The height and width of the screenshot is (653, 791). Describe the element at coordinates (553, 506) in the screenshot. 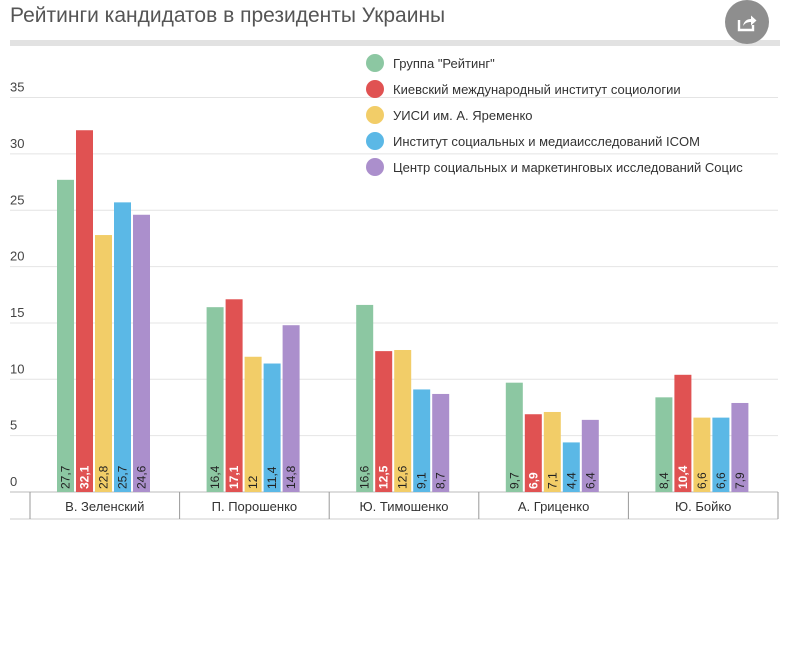

I see `x-tick-label: А. Гриценко` at that location.